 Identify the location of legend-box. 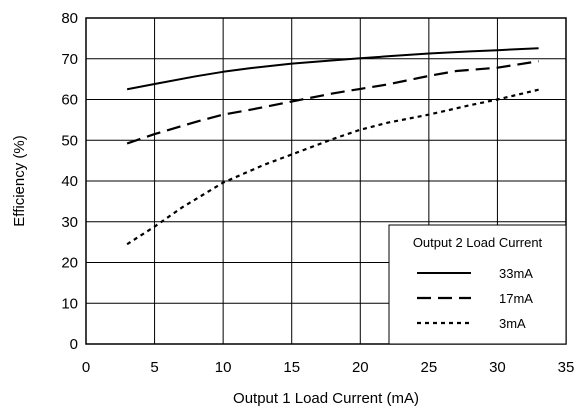
(477, 284).